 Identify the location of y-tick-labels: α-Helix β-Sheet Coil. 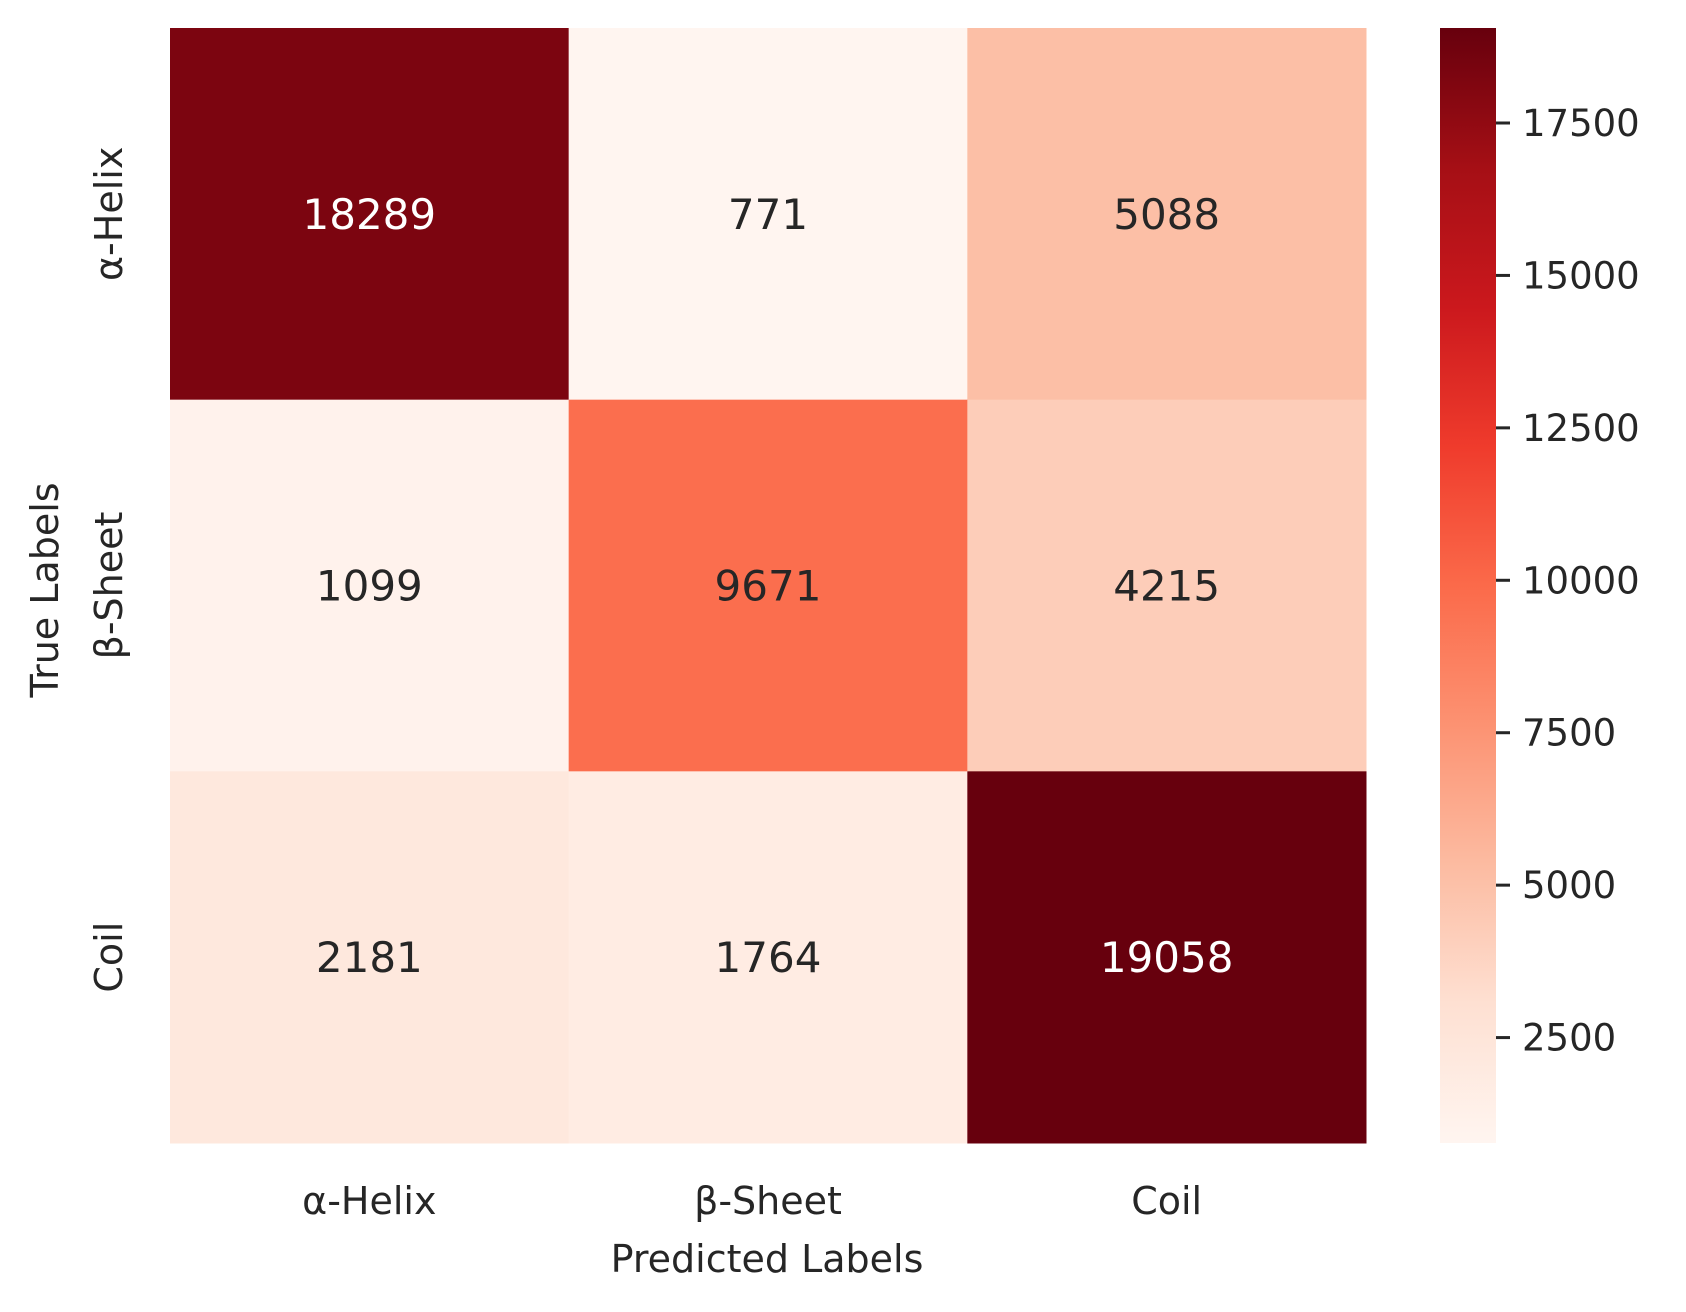
(109, 570).